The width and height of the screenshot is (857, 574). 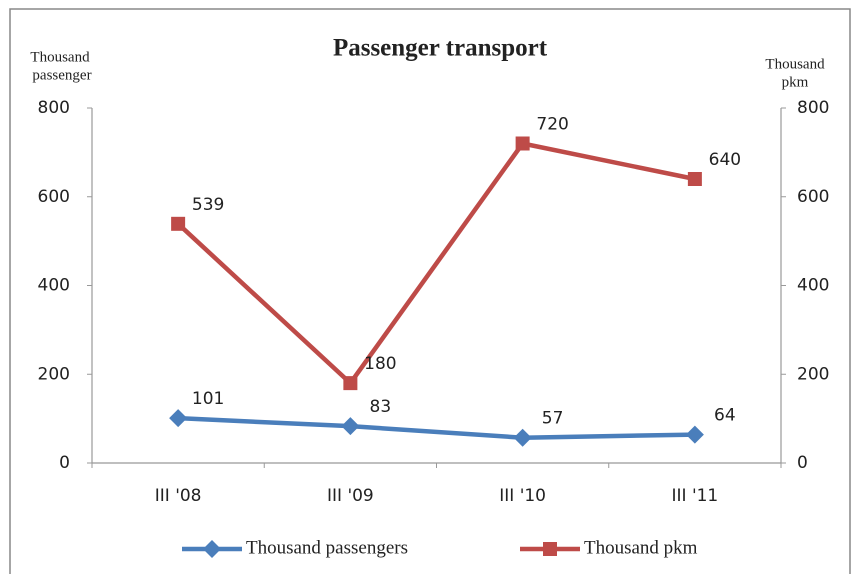 What do you see at coordinates (553, 419) in the screenshot?
I see `data-label: 57` at bounding box center [553, 419].